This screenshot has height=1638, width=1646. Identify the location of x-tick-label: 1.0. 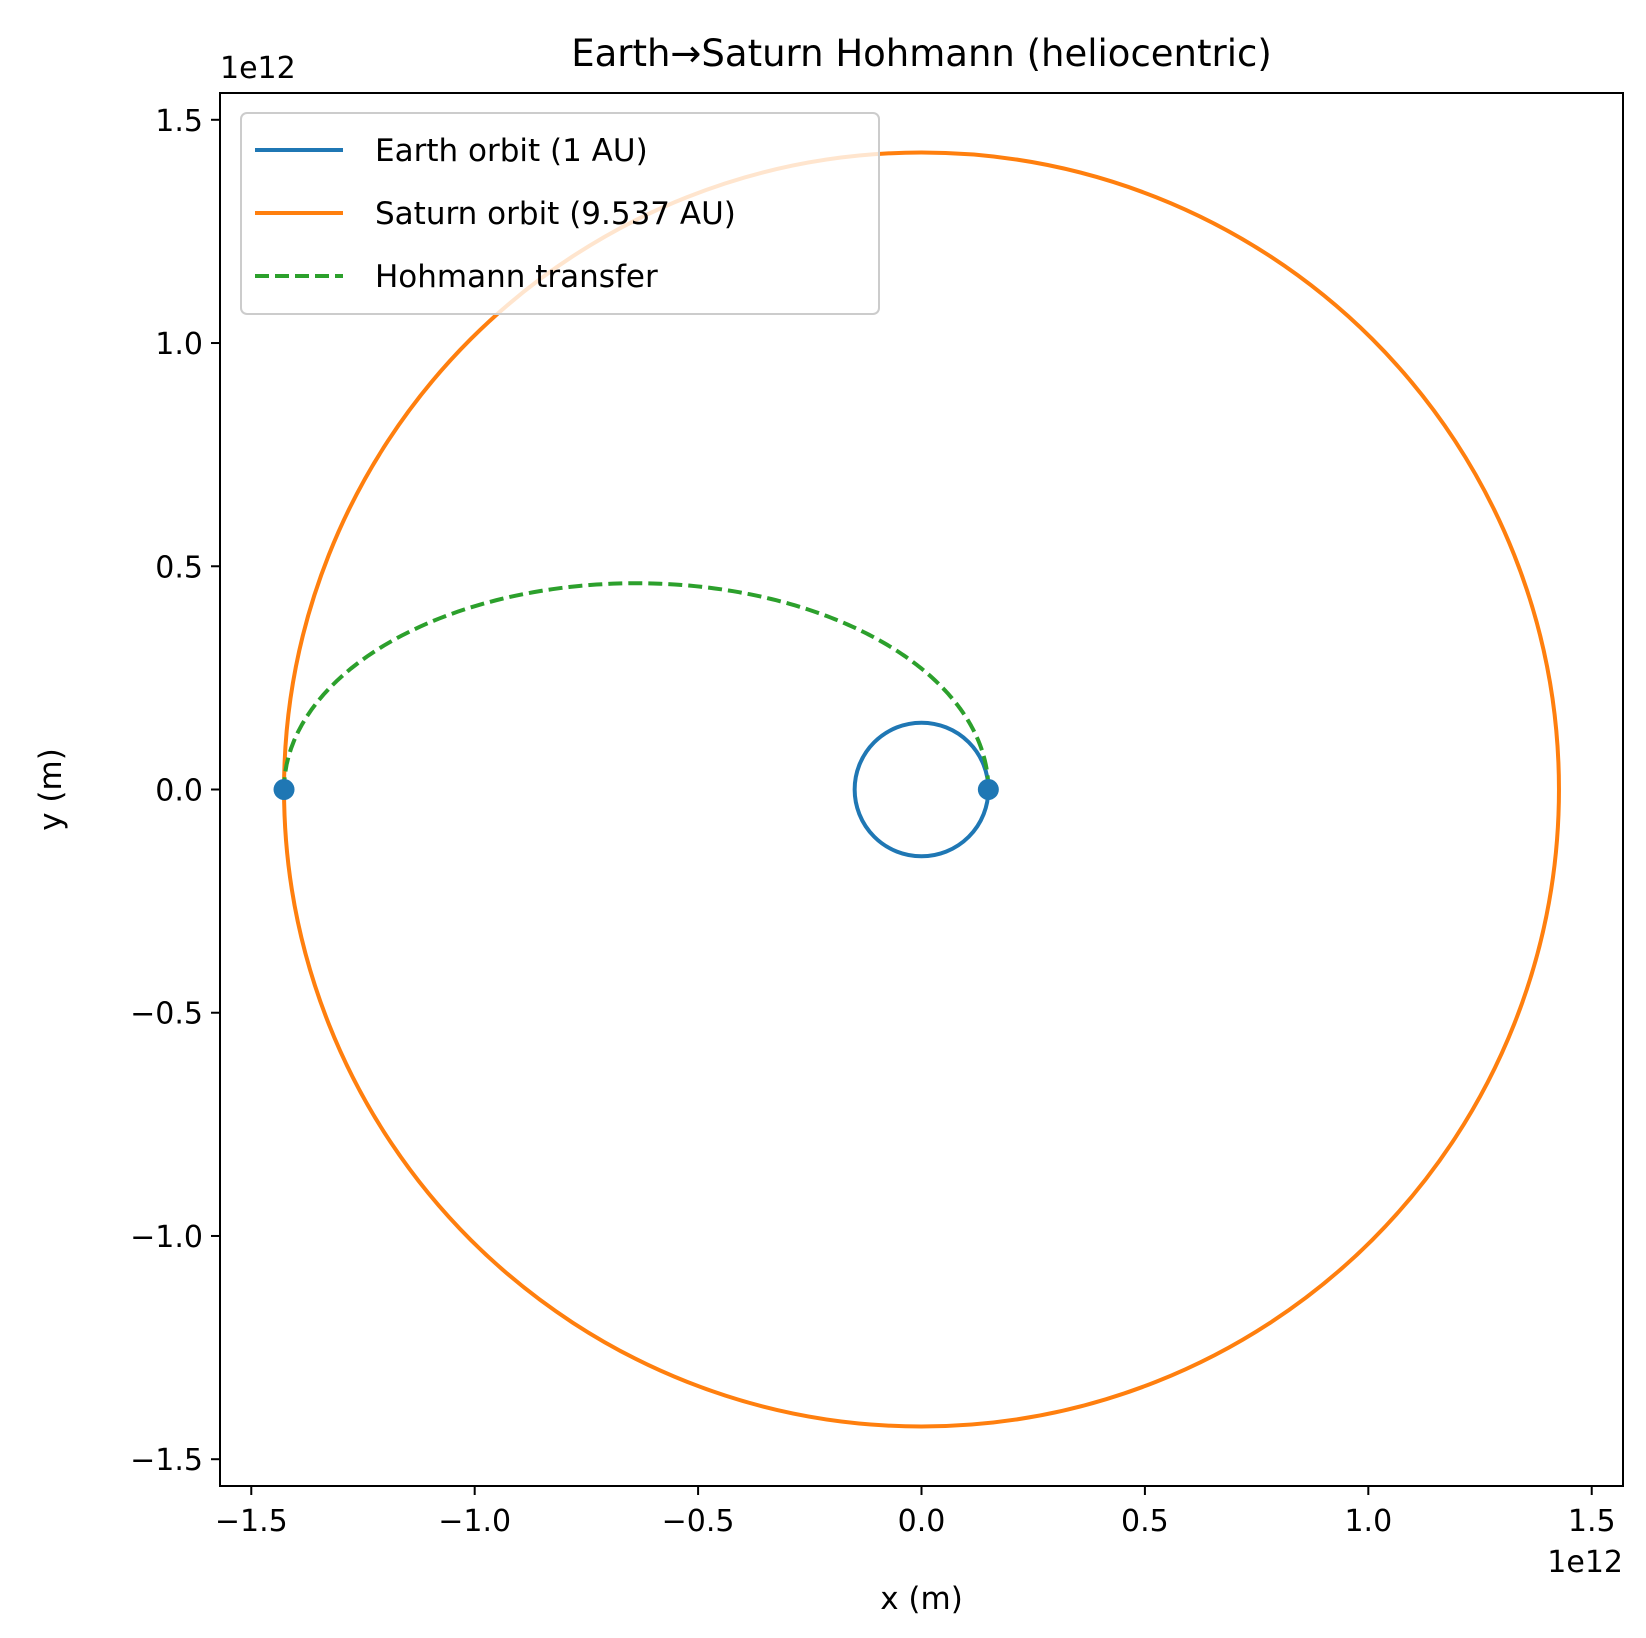
(1368, 1521).